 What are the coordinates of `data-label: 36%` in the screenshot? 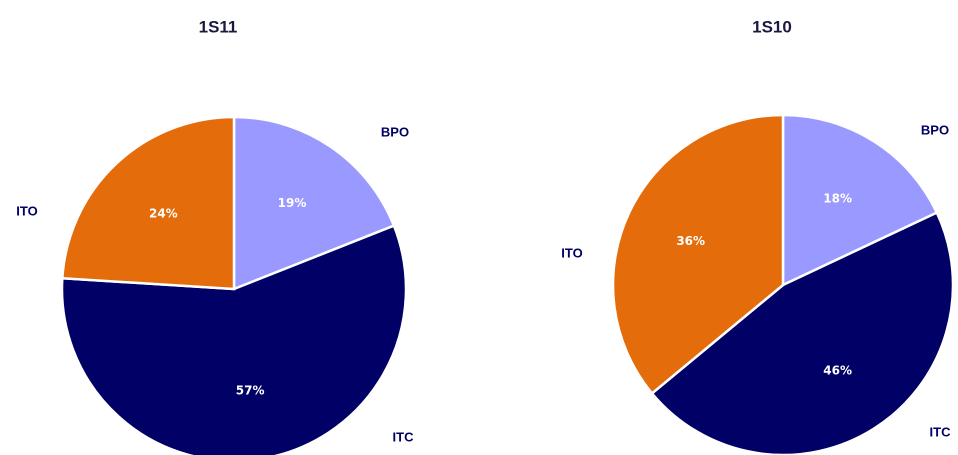 It's located at (690, 241).